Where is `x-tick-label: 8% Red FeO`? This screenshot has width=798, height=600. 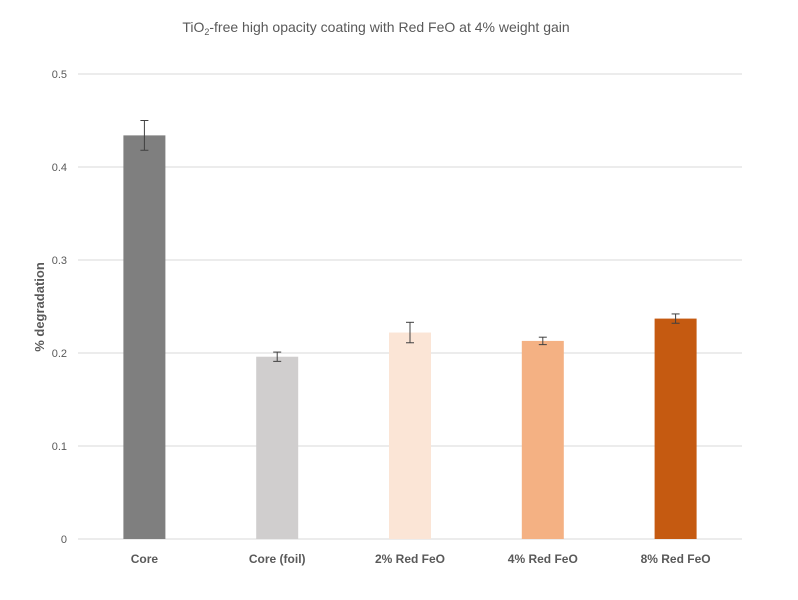 x-tick-label: 8% Red FeO is located at coordinates (676, 559).